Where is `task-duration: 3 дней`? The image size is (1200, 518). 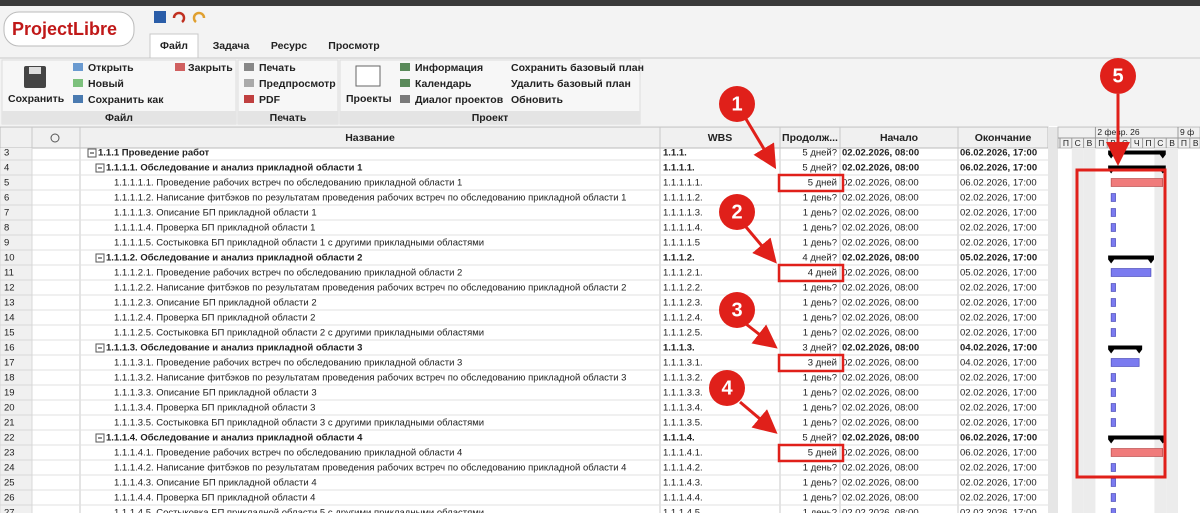
task-duration: 3 дней is located at coordinates (822, 363).